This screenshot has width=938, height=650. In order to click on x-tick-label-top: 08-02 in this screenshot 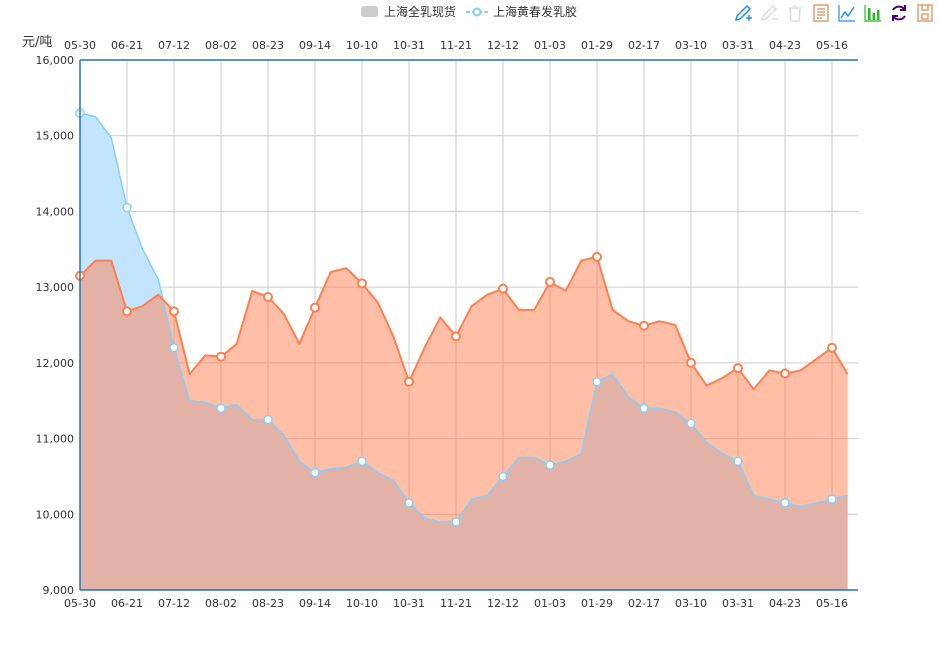, I will do `click(221, 45)`.